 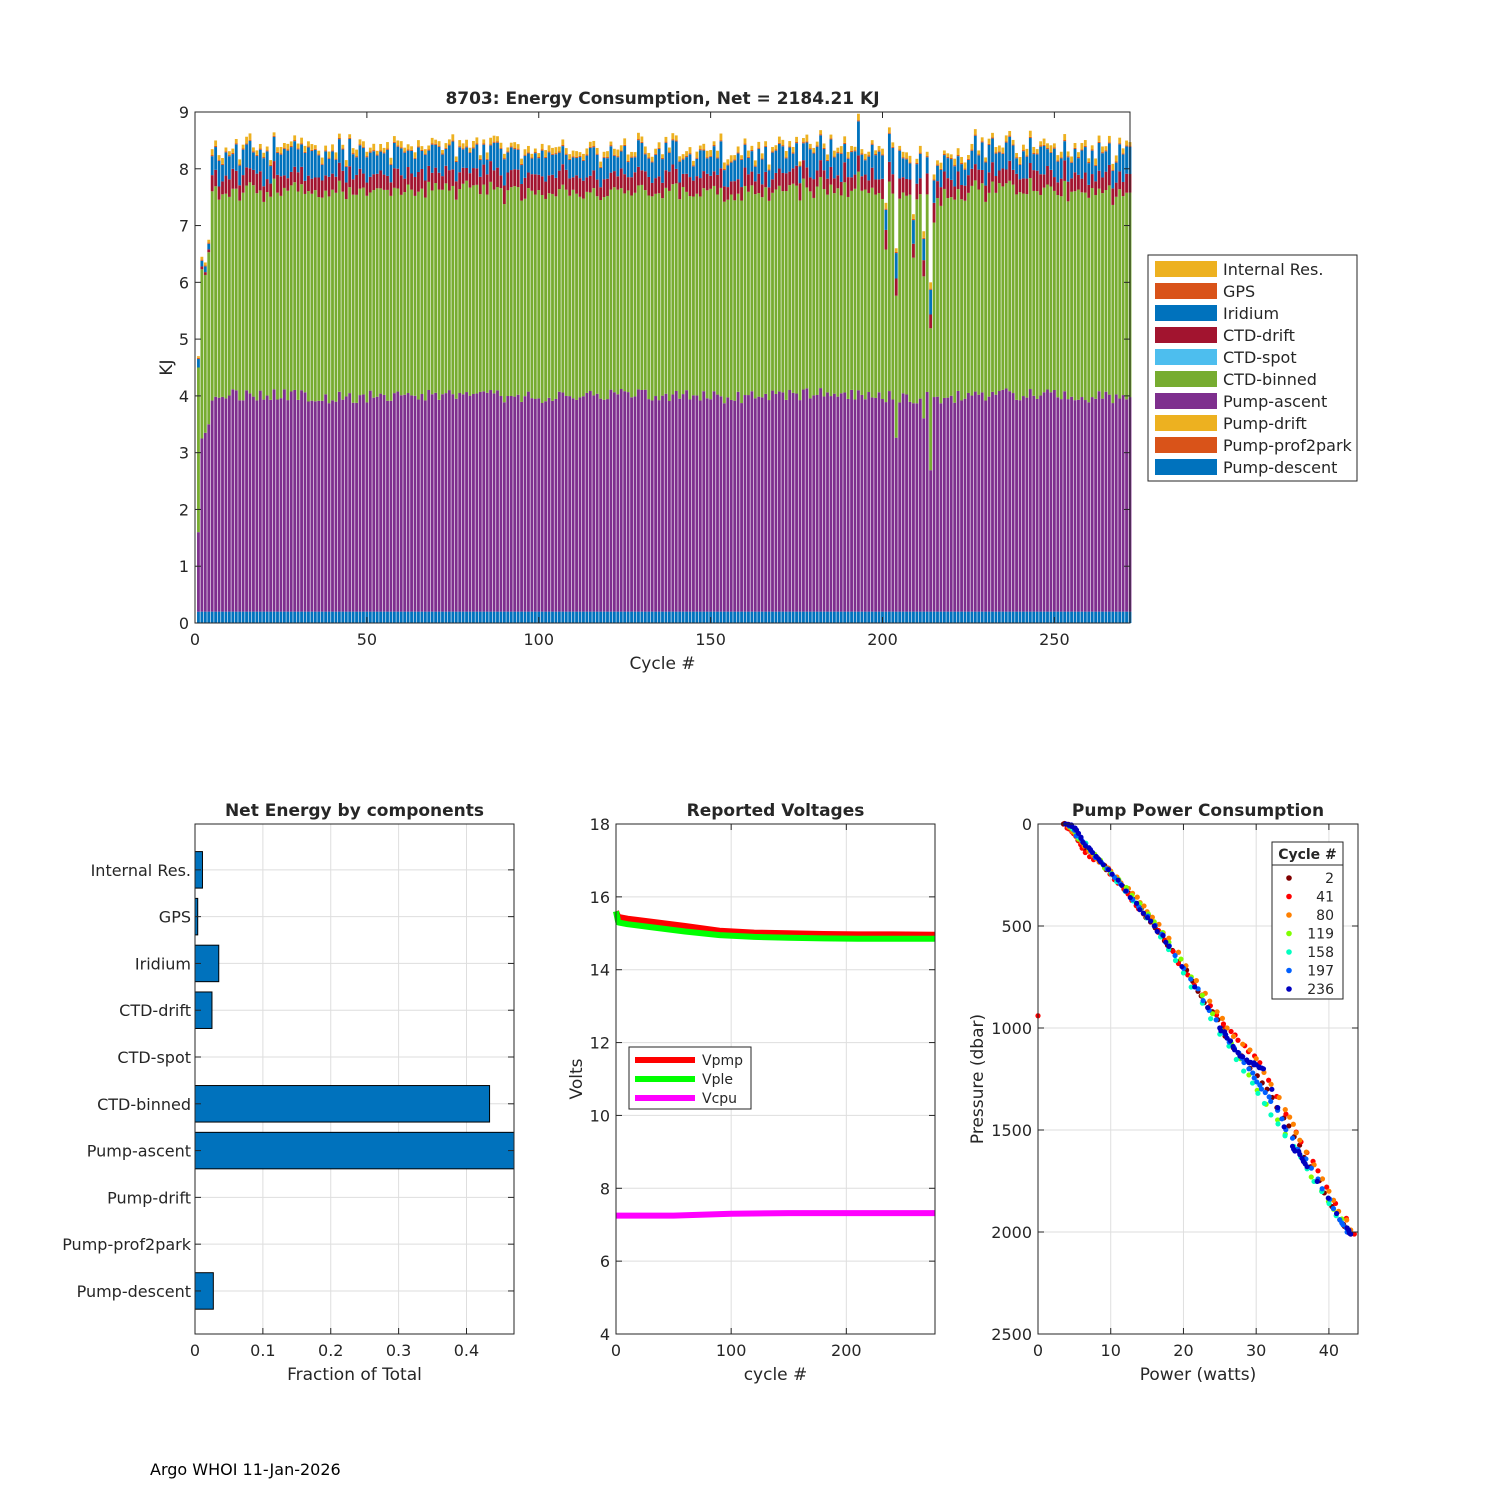 What do you see at coordinates (1256, 1350) in the screenshot?
I see `pump-xtick-label: 30` at bounding box center [1256, 1350].